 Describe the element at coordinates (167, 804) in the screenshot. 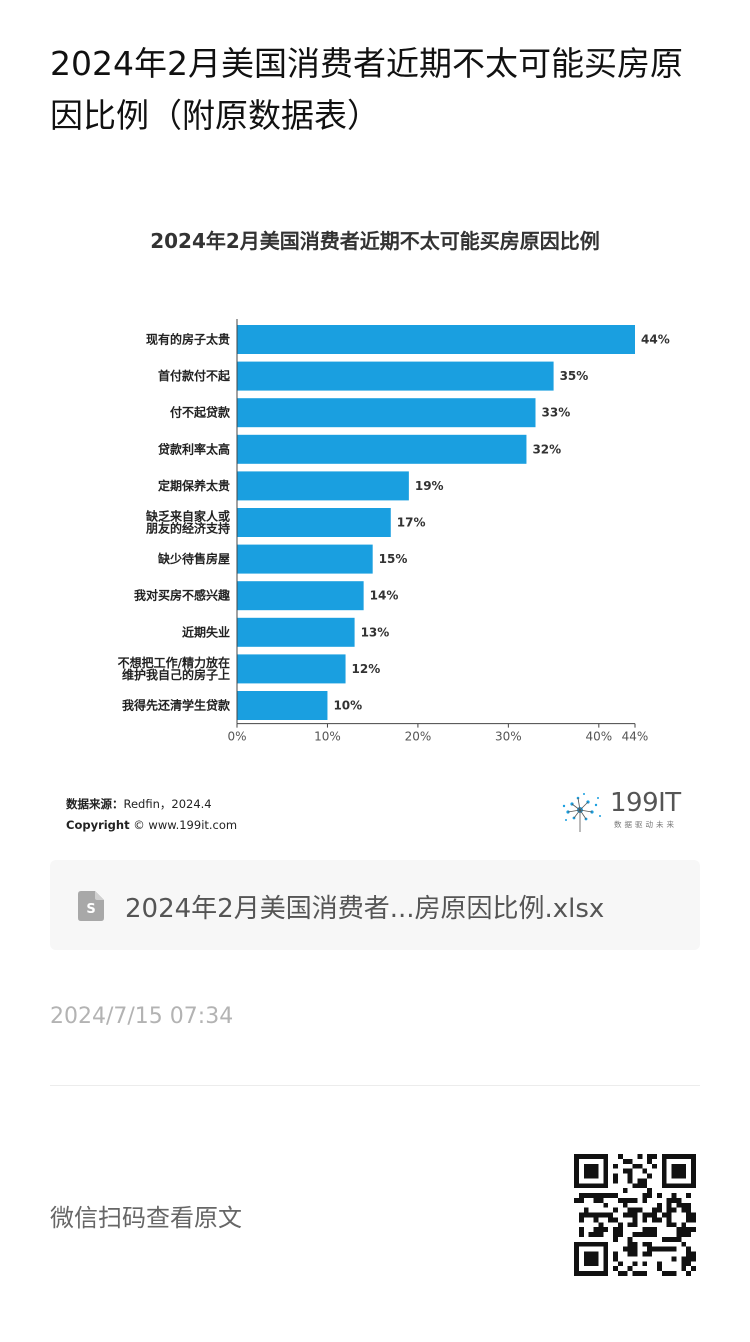

I see `source-value: Redfin，2024.4` at that location.